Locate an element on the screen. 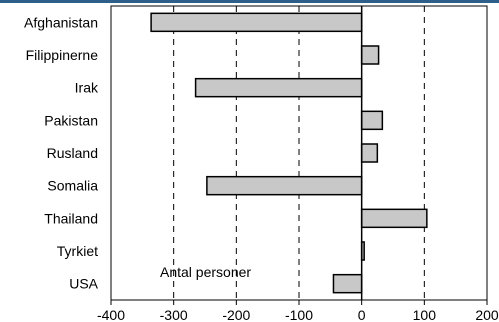 This screenshot has height=322, width=499. x-tick-label: -400 is located at coordinates (111, 314).